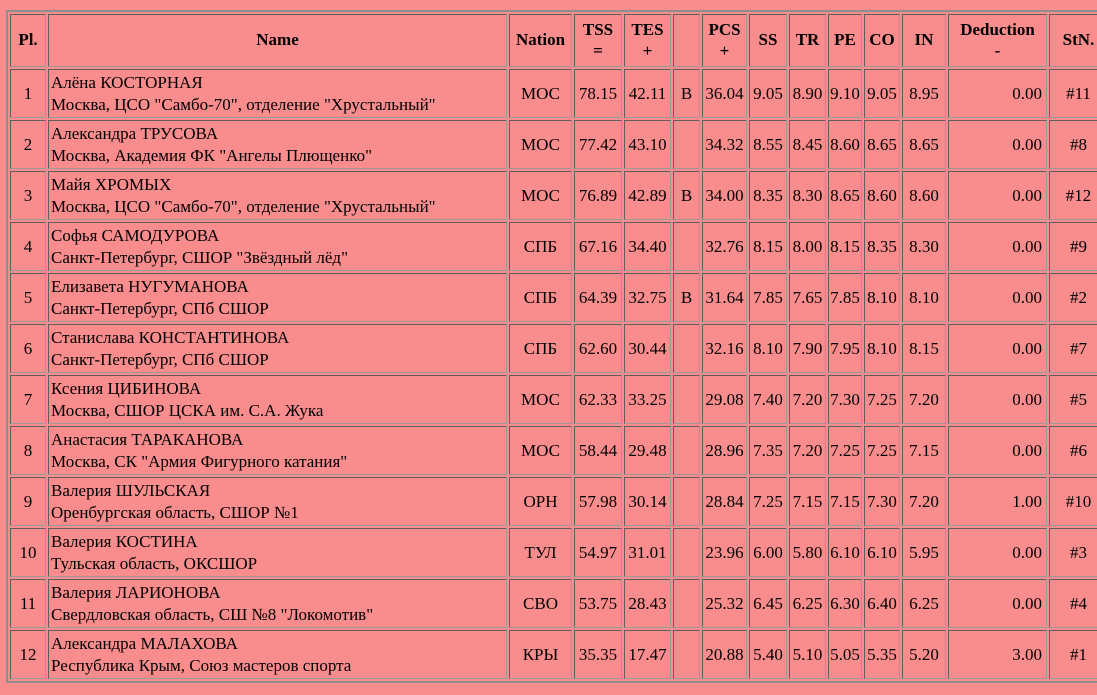 The width and height of the screenshot is (1097, 695). I want to click on place-cell: 11, so click(28, 603).